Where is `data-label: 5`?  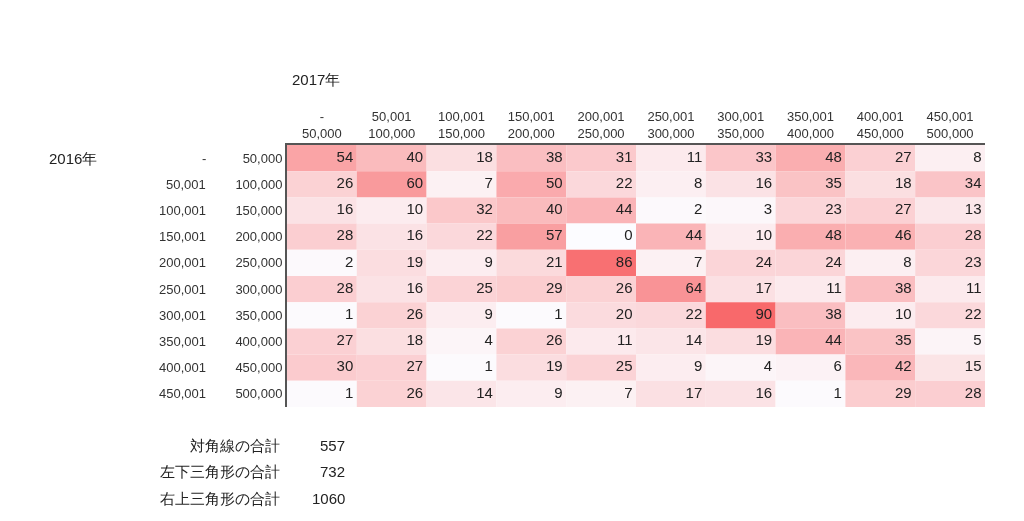
data-label: 5 is located at coordinates (977, 340).